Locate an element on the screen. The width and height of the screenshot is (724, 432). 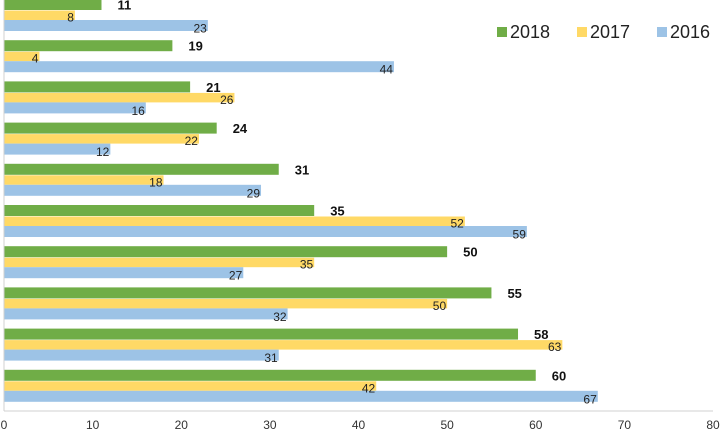
x-tick-label-50: 50 is located at coordinates (447, 425).